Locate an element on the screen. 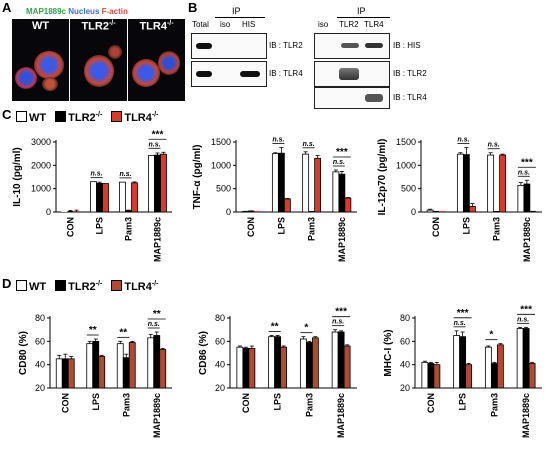 This screenshot has height=458, width=550. ip-line-right is located at coordinates (363, 17).